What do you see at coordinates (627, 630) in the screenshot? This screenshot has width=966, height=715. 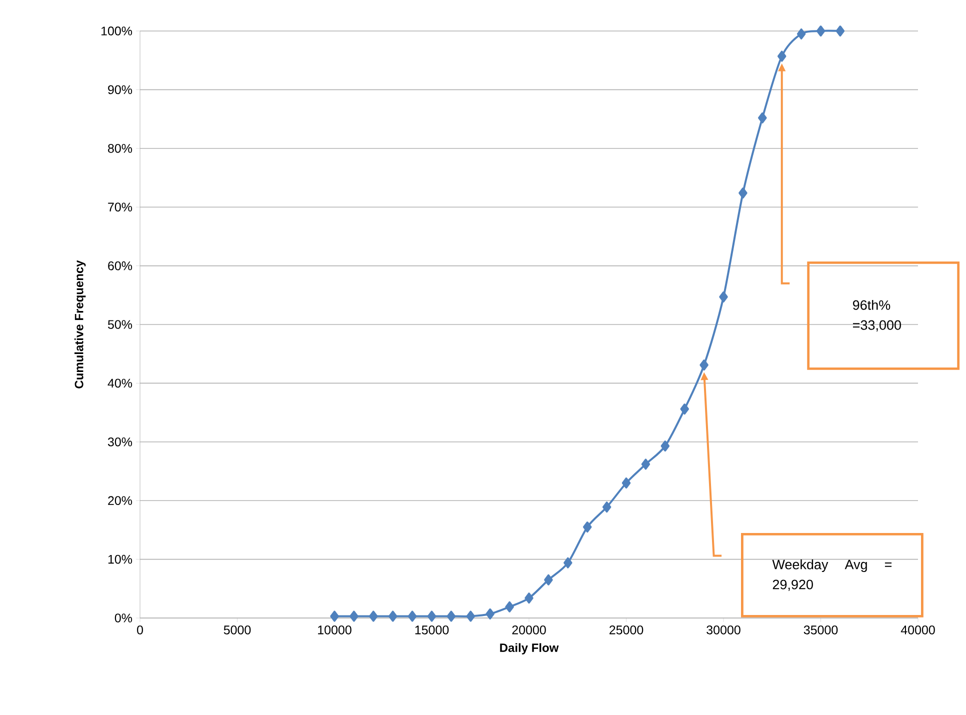 I see `x-tick-label: 25000` at bounding box center [627, 630].